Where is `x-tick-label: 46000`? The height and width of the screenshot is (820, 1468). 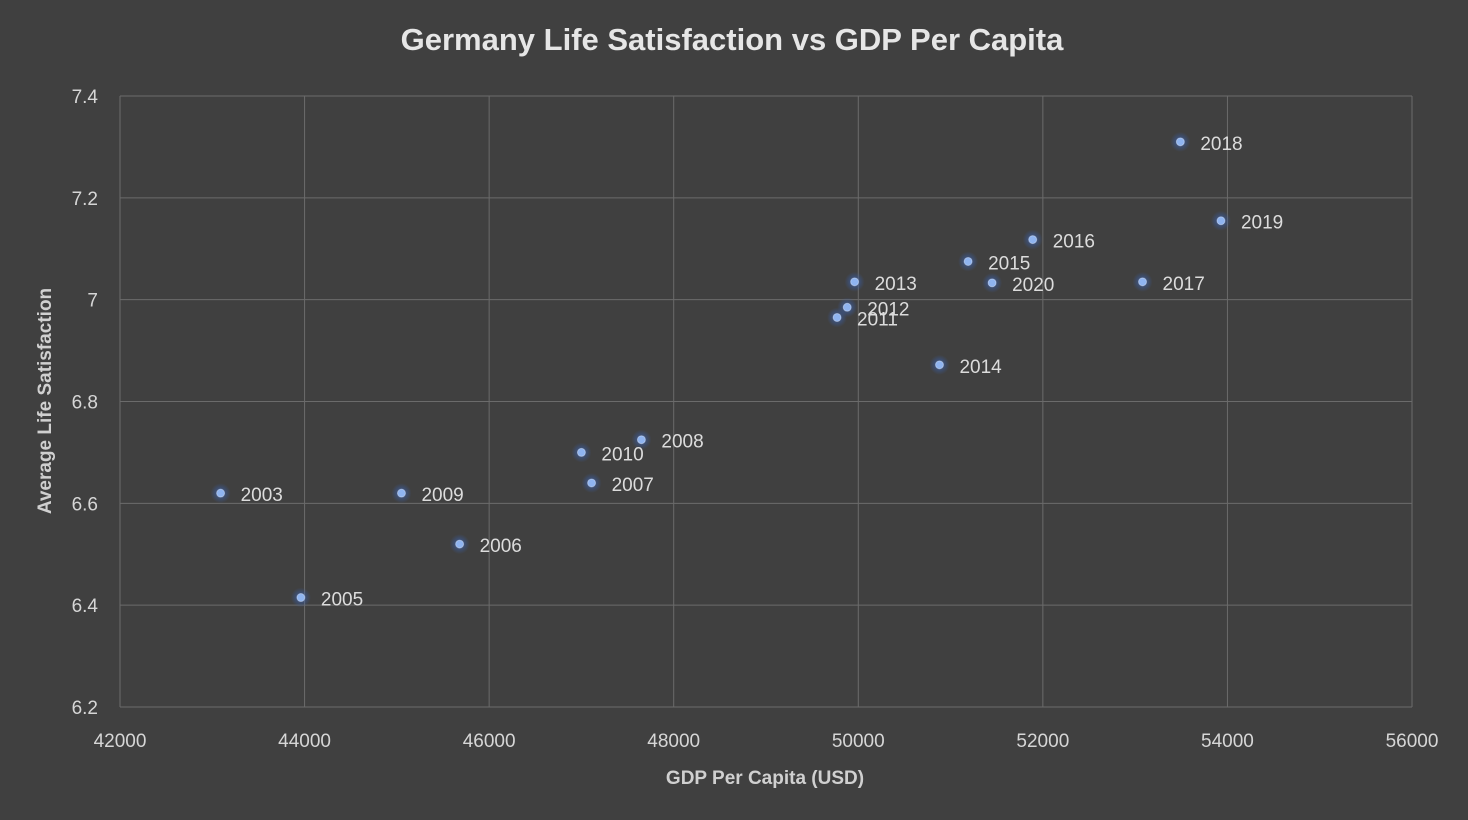 x-tick-label: 46000 is located at coordinates (489, 741).